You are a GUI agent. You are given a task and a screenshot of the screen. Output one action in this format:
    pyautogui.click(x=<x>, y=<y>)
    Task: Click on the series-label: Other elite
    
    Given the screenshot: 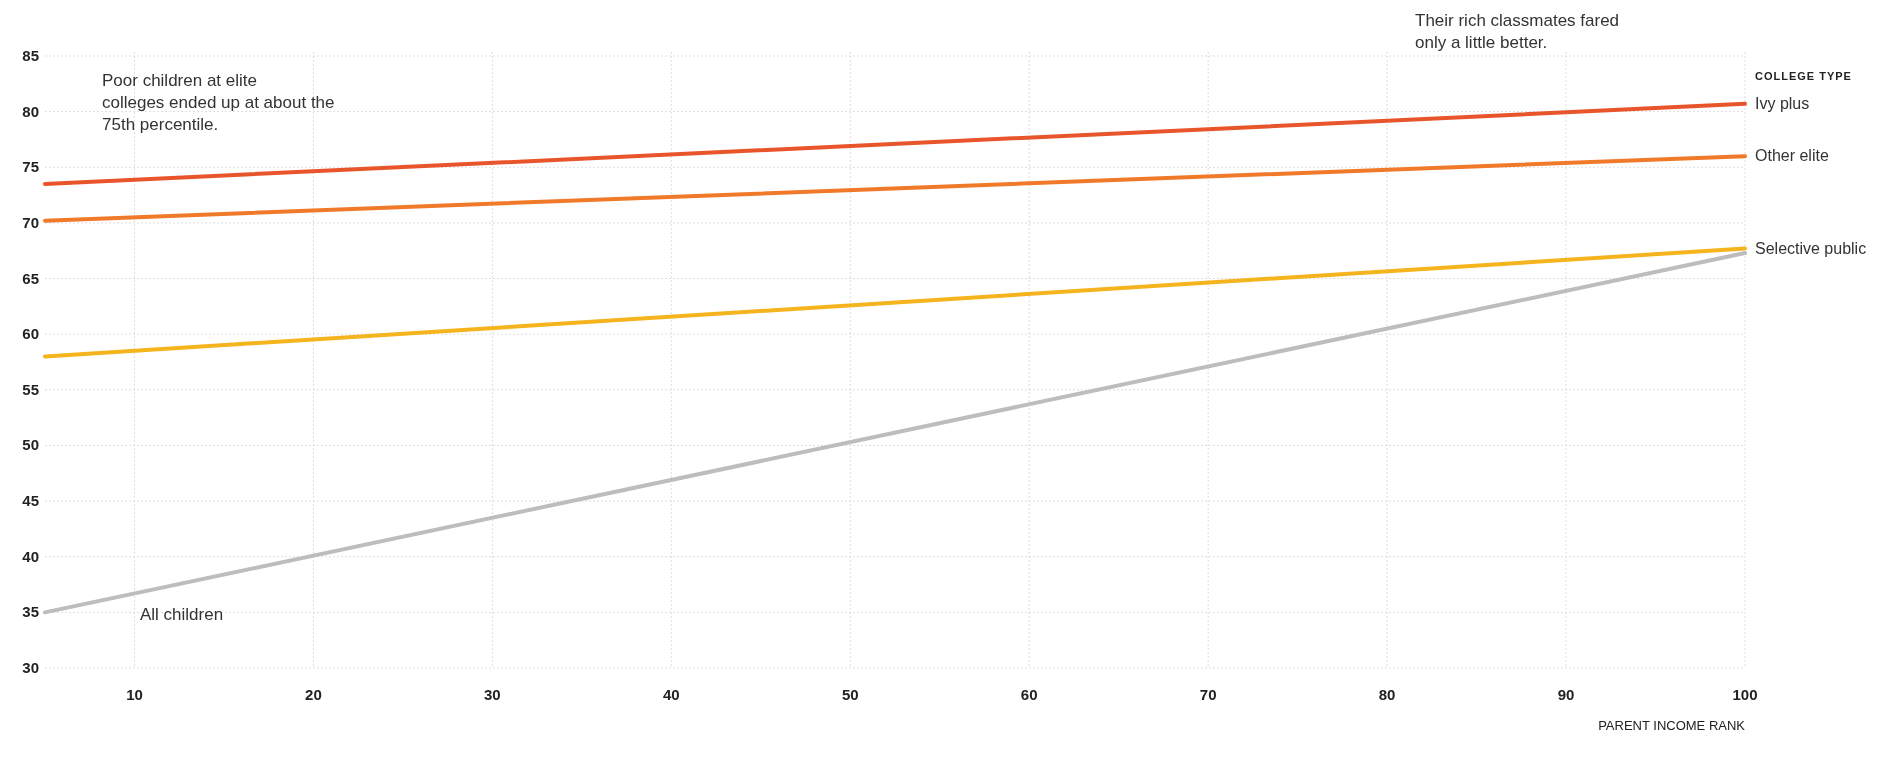 What is the action you would take?
    pyautogui.click(x=1792, y=156)
    